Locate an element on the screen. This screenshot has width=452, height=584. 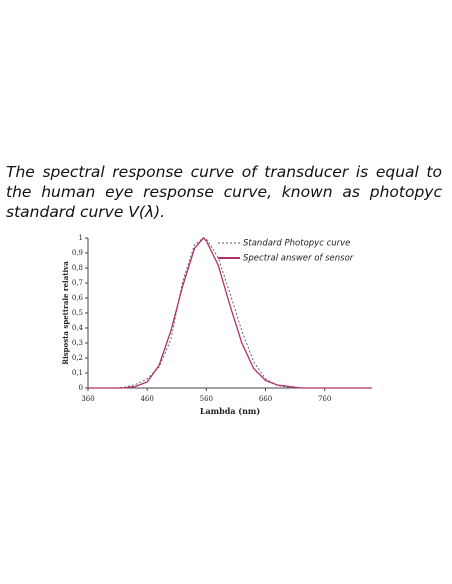
legend-label: Standard Photopyc curve is located at coordinates (296, 244).